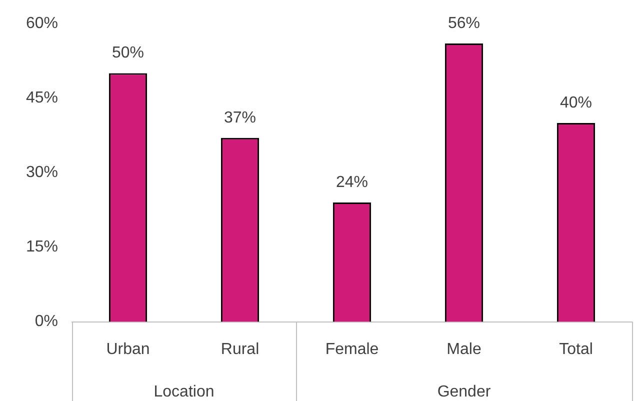 This screenshot has width=634, height=401. I want to click on y-tick-label: 15%, so click(42, 247).